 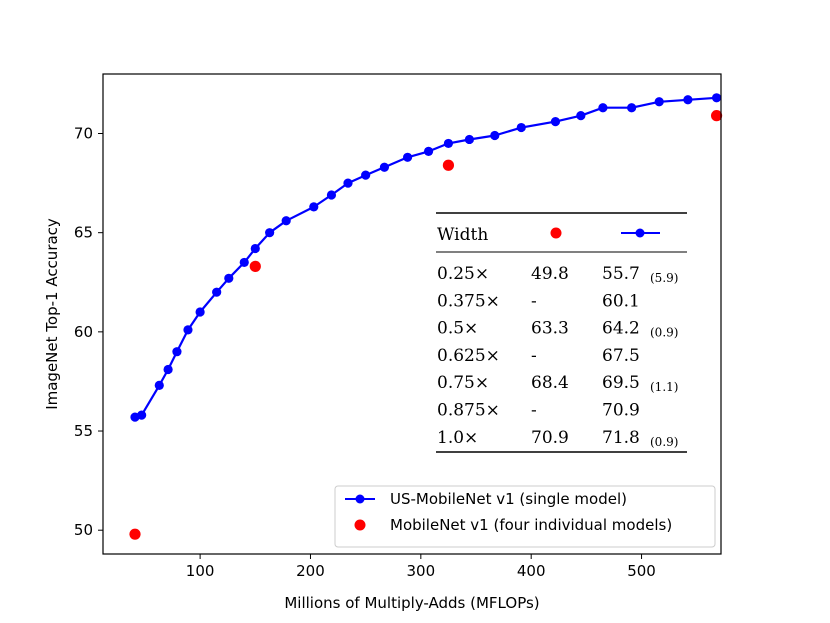 What do you see at coordinates (621, 438) in the screenshot?
I see `table-cell-us-mobilenet: 71.8` at bounding box center [621, 438].